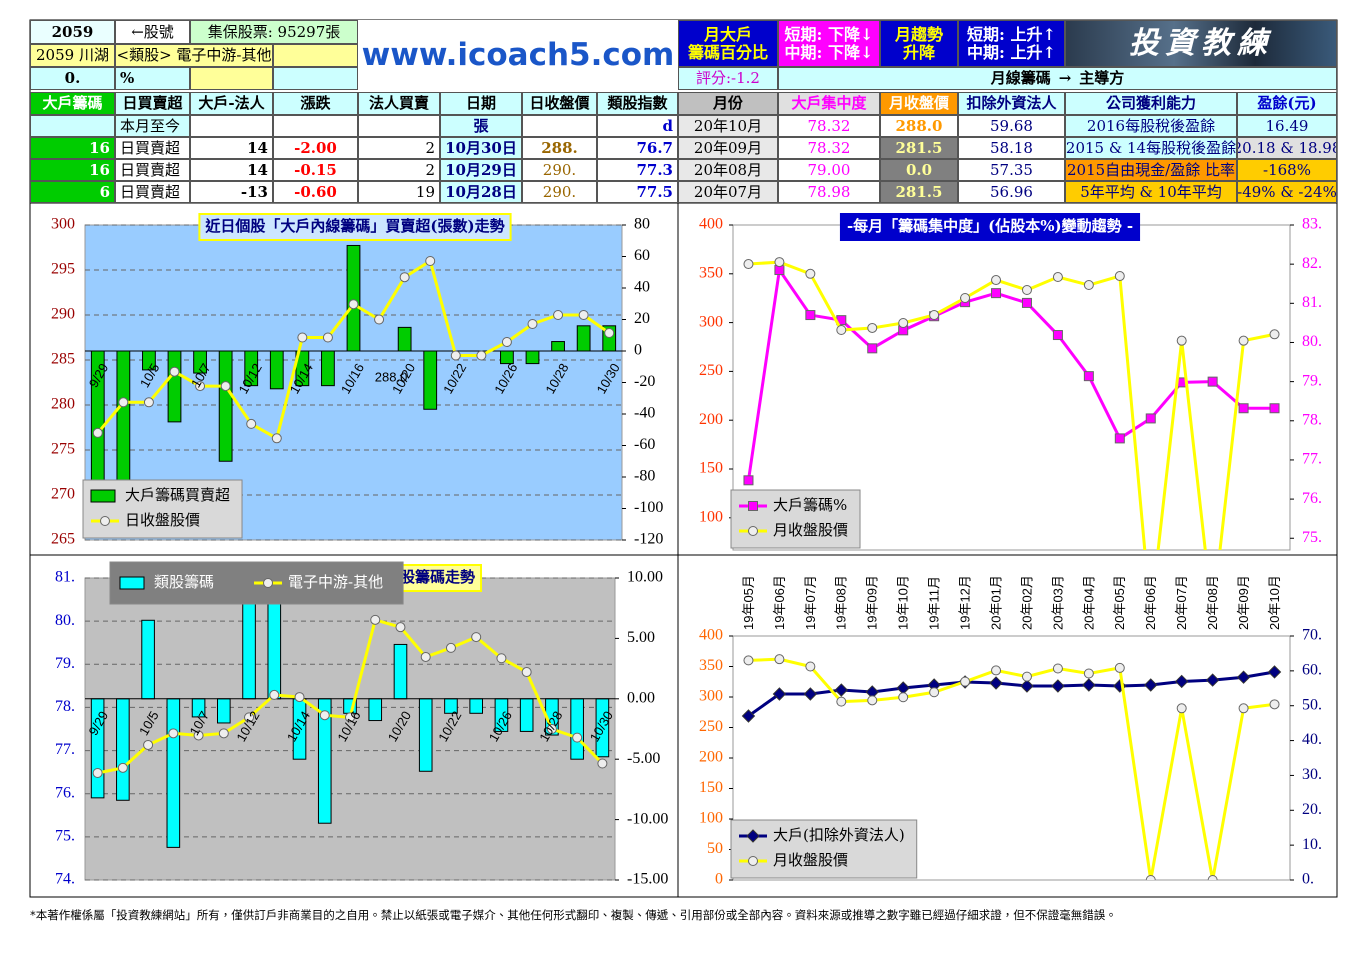  Describe the element at coordinates (715, 848) in the screenshot. I see `y-tick-label: 50` at that location.